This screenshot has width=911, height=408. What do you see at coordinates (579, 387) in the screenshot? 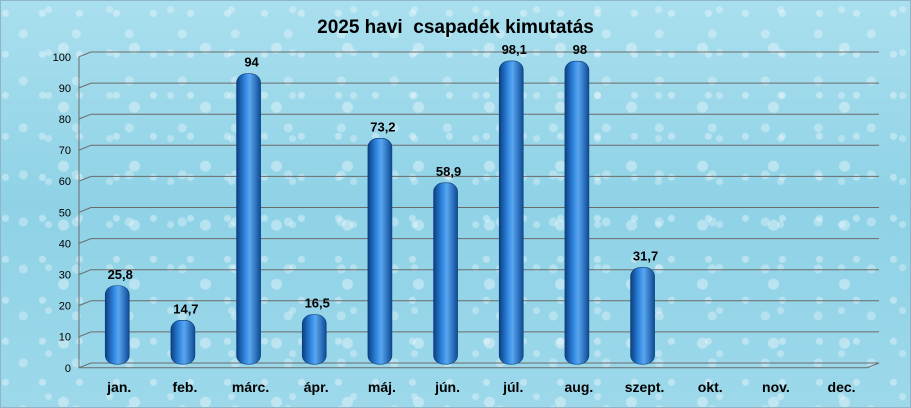
I see `x-tick-label: aug.` at bounding box center [579, 387].